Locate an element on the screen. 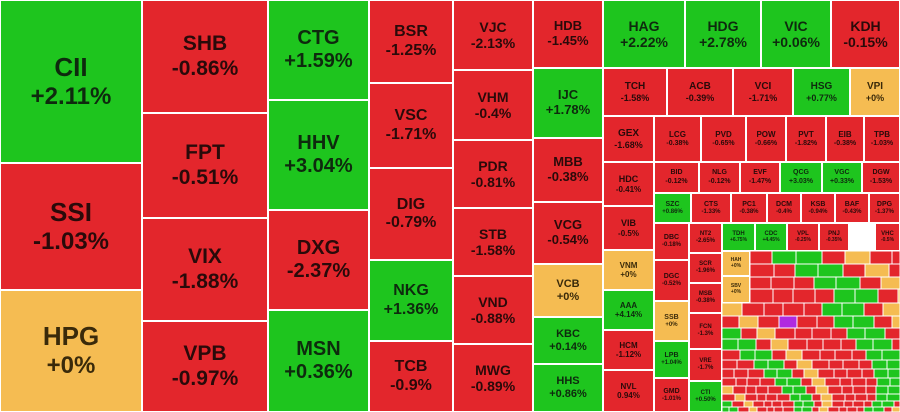 The width and height of the screenshot is (900, 412). tile-mwg: MWG -0.89% is located at coordinates (493, 378).